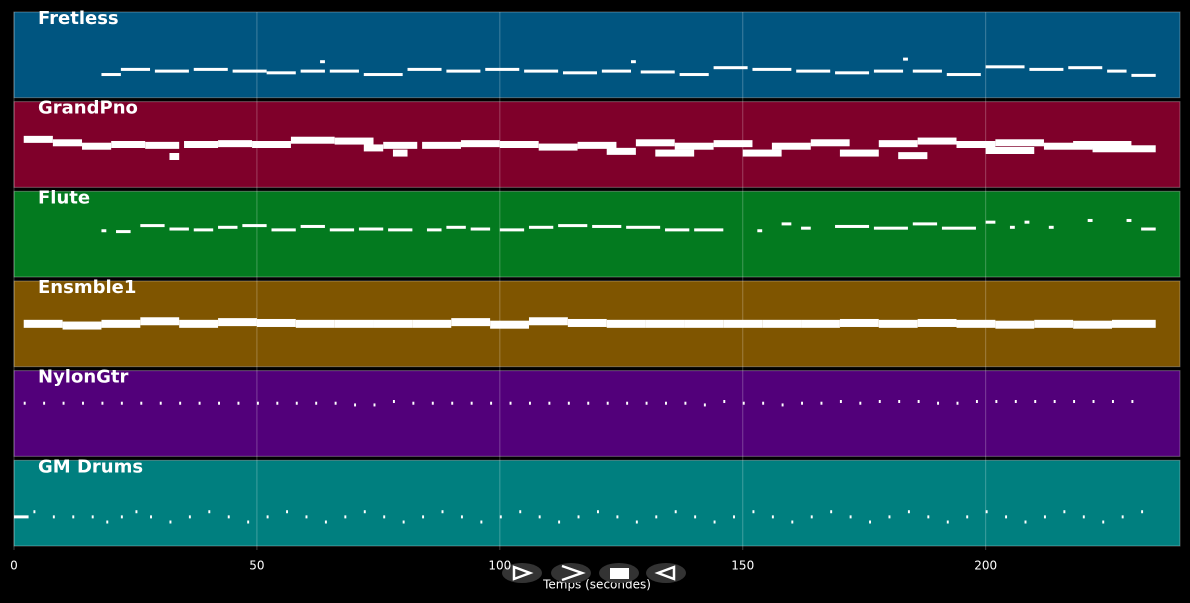 The height and width of the screenshot is (603, 1190). I want to click on x-tick-label: 150, so click(742, 566).